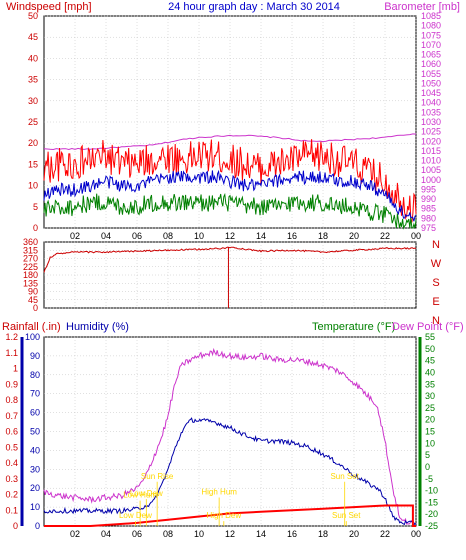  What do you see at coordinates (35, 308) in the screenshot?
I see `direction-ytick-label: 0` at bounding box center [35, 308].